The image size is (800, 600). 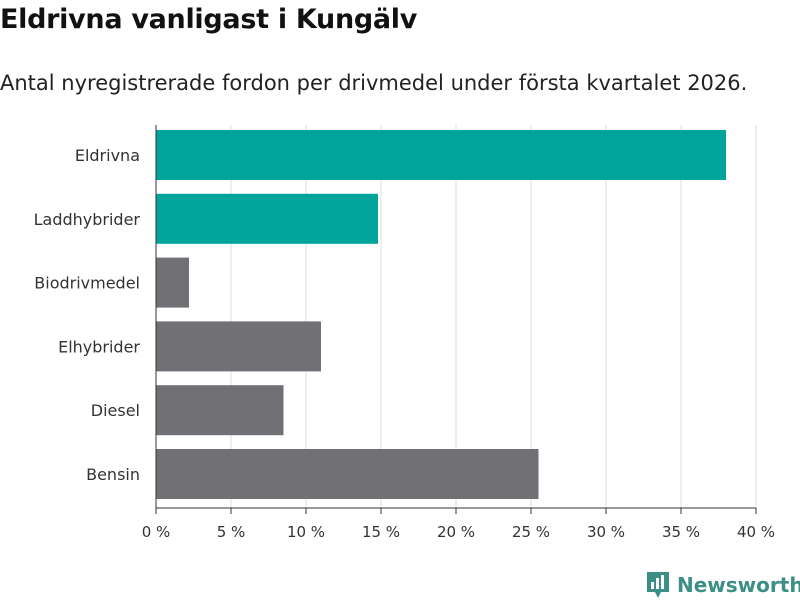 What do you see at coordinates (381, 532) in the screenshot?
I see `tick-label: 15 %` at bounding box center [381, 532].